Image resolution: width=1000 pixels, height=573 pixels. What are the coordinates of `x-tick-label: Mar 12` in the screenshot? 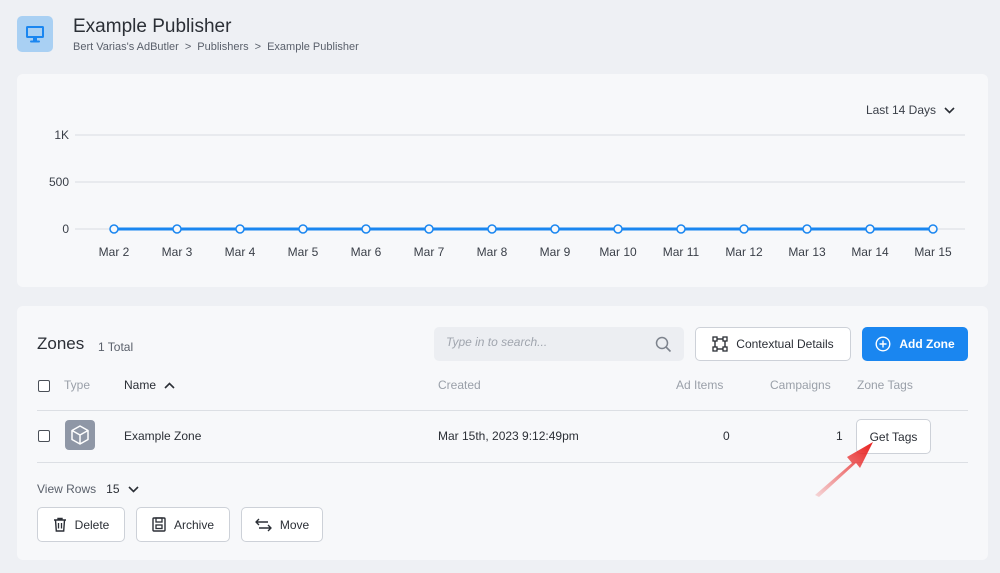 It's located at (744, 252).